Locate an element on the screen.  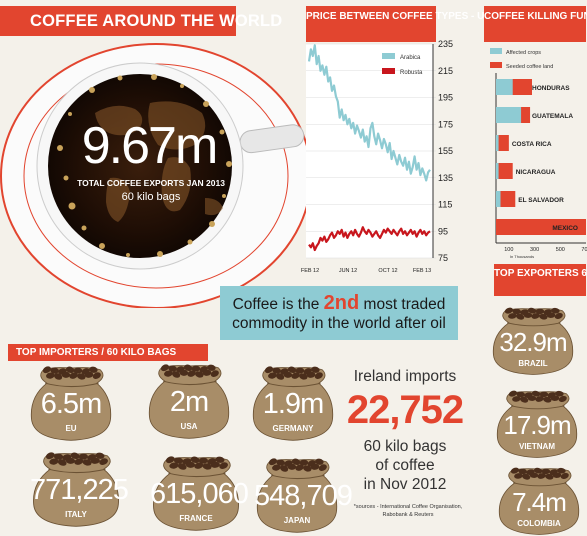
page-title: COFFEE AROUND THE WORLD is located at coordinates (156, 21).